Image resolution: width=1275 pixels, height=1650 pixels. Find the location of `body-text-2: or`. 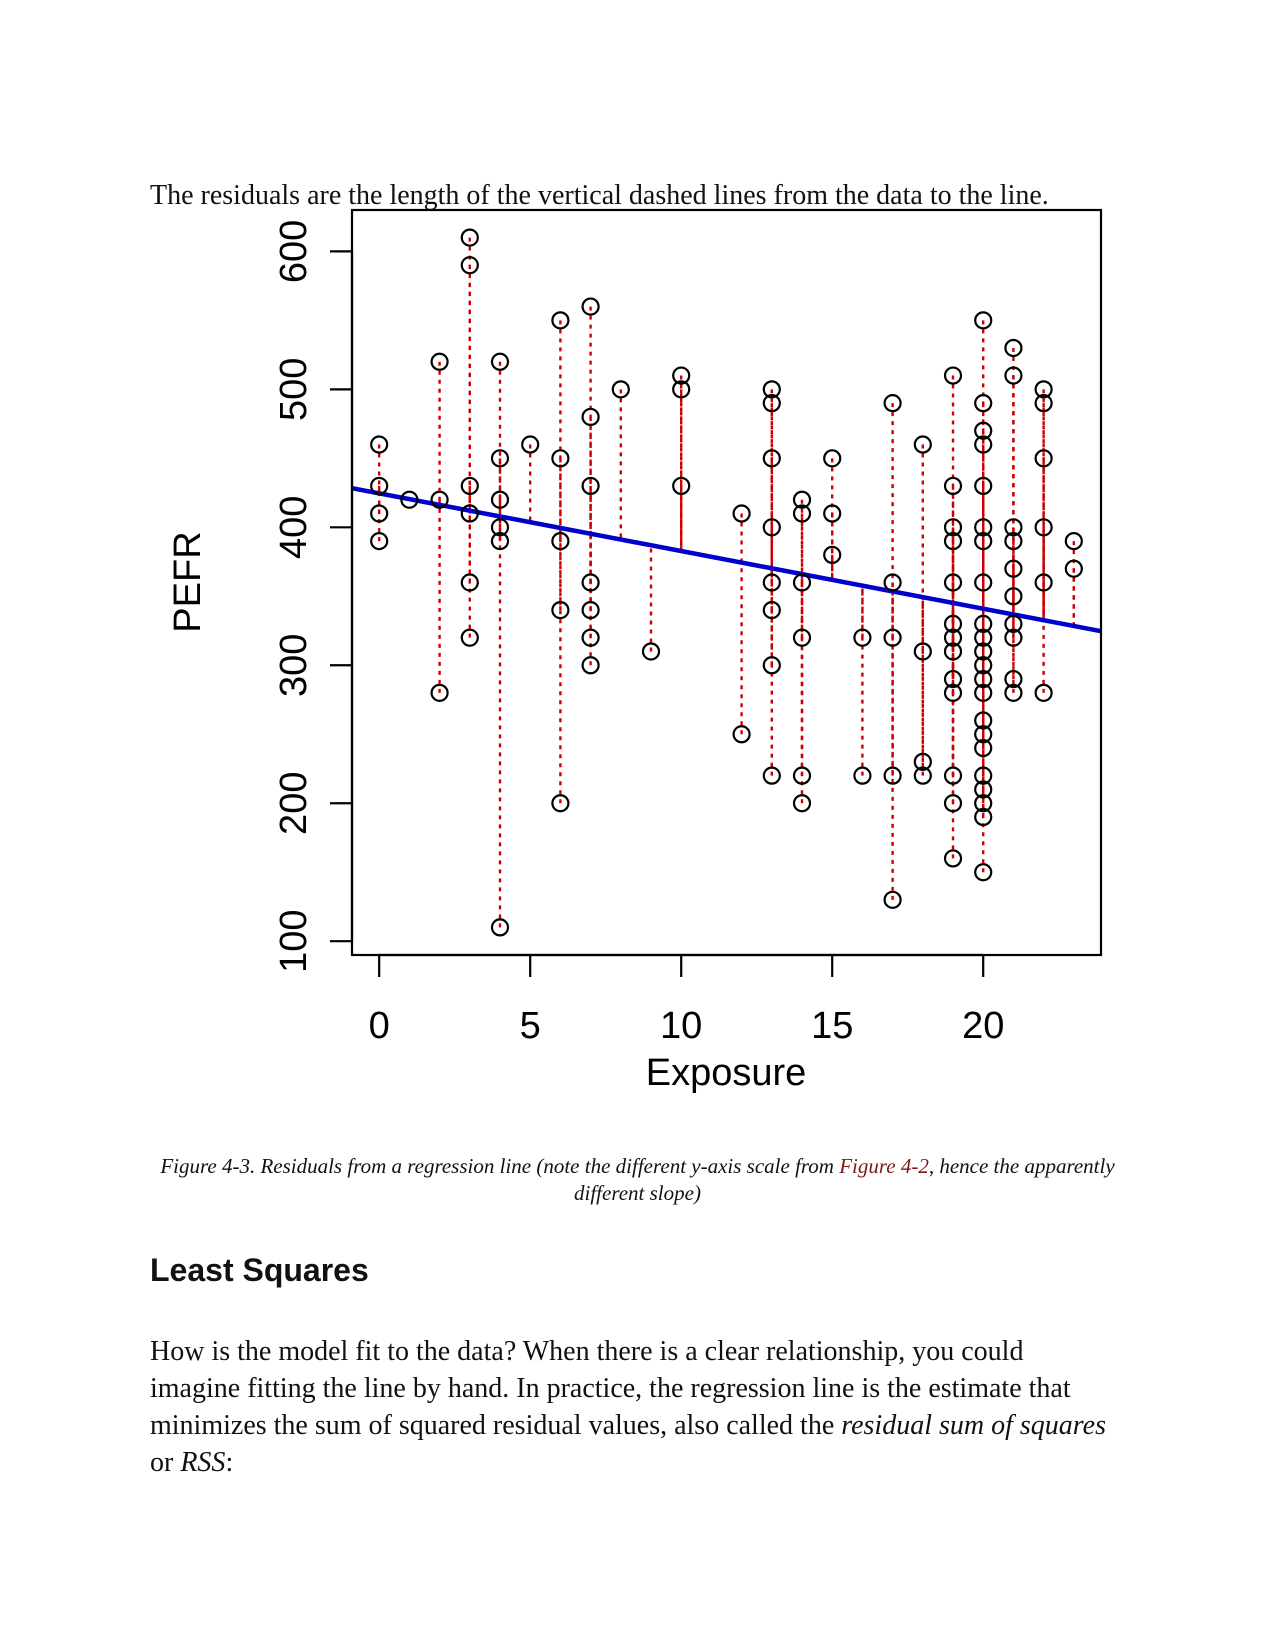

body-text-2: or is located at coordinates (165, 1462).